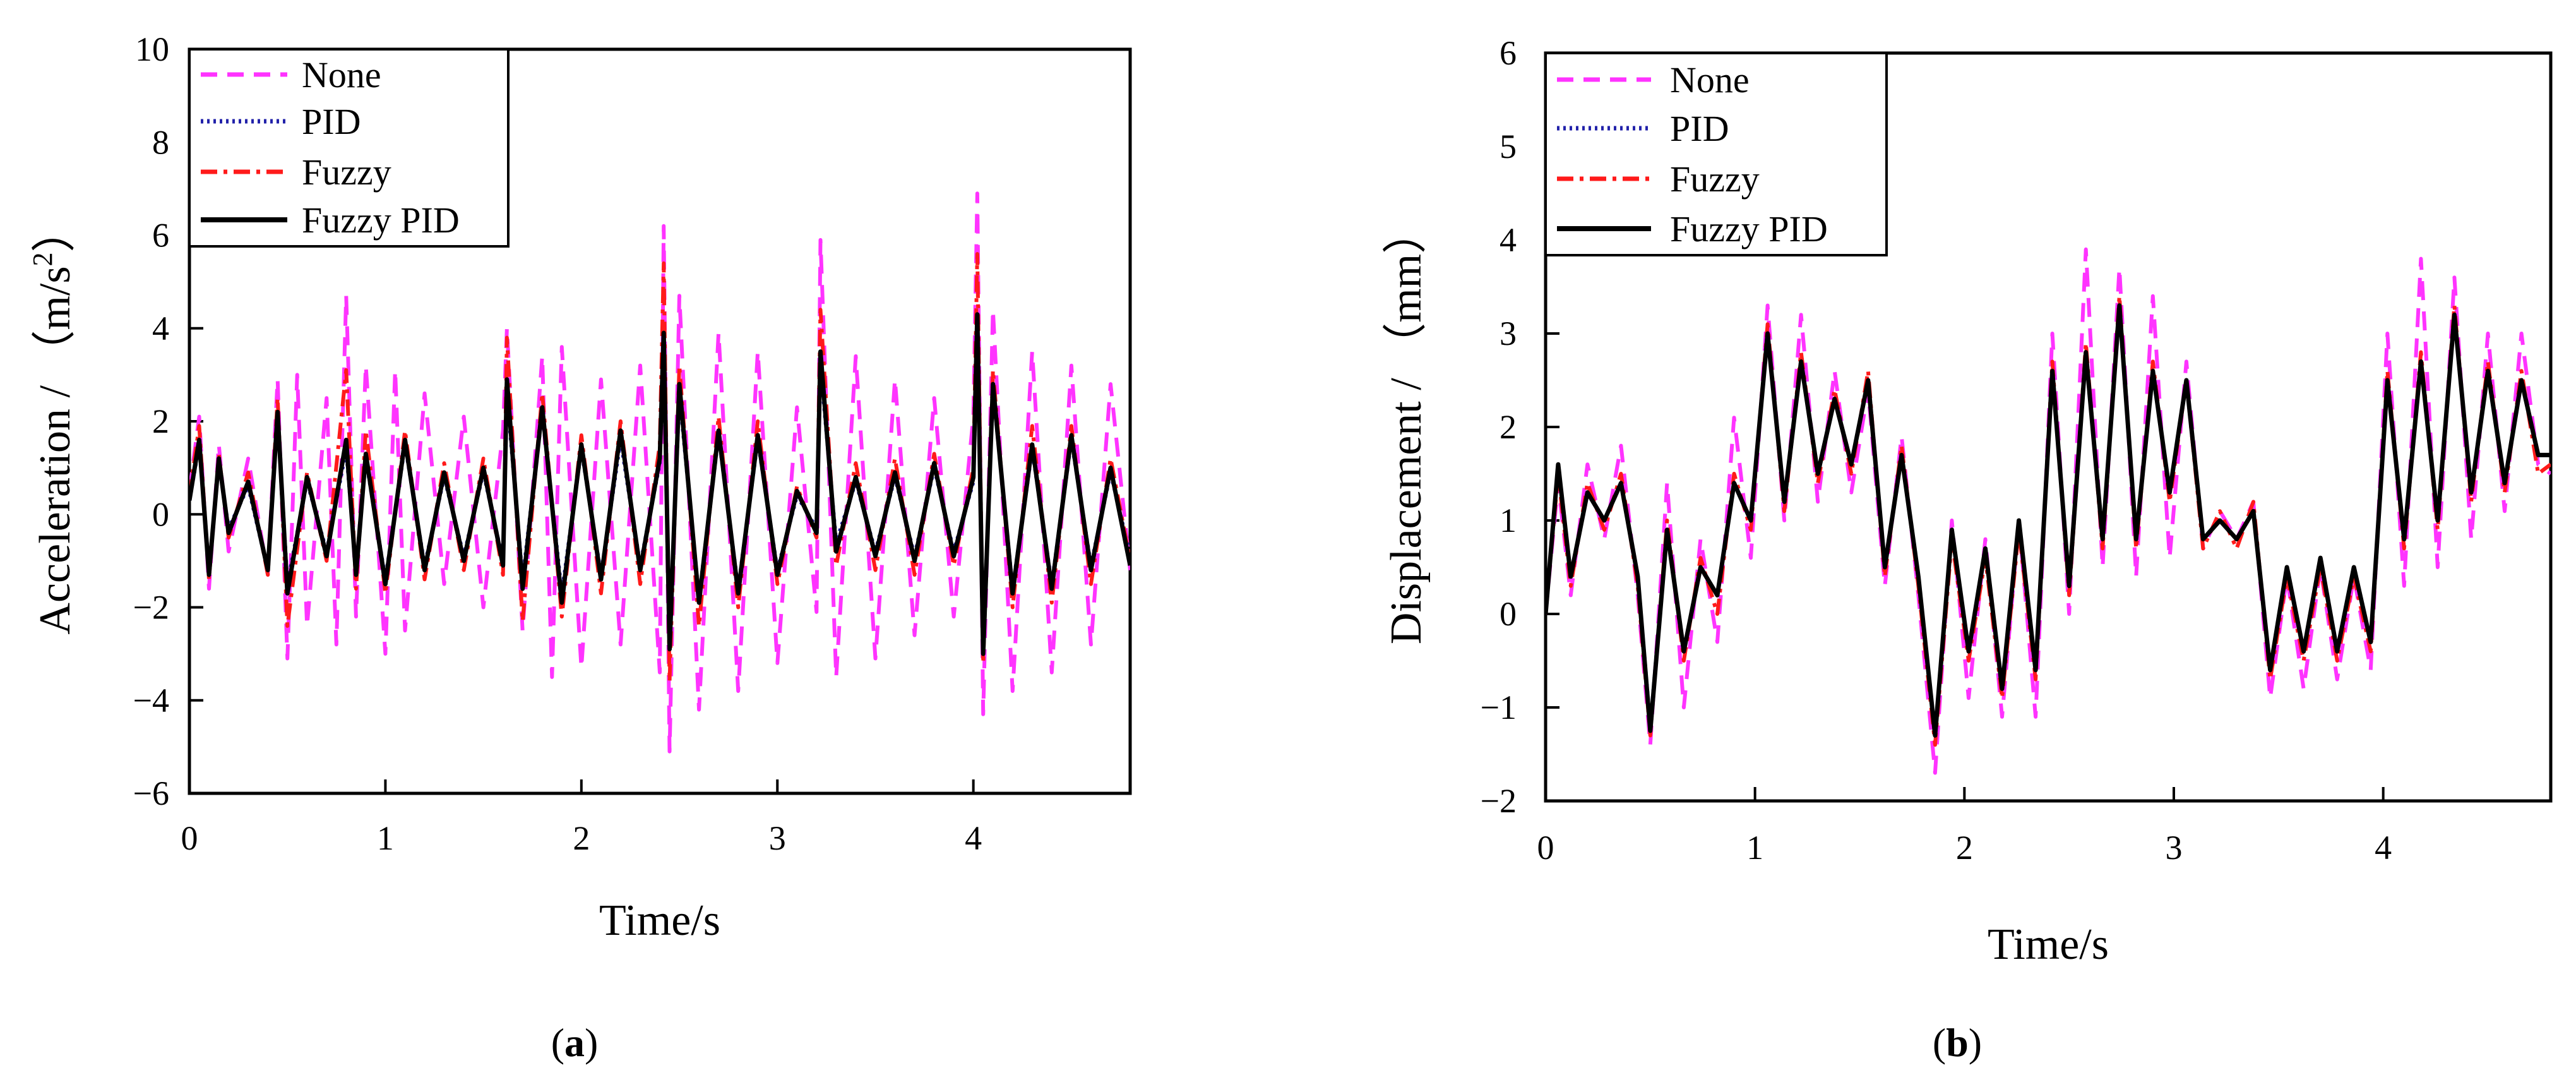  Describe the element at coordinates (1508, 240) in the screenshot. I see `panel-b-ytick-label-6: 4` at that location.